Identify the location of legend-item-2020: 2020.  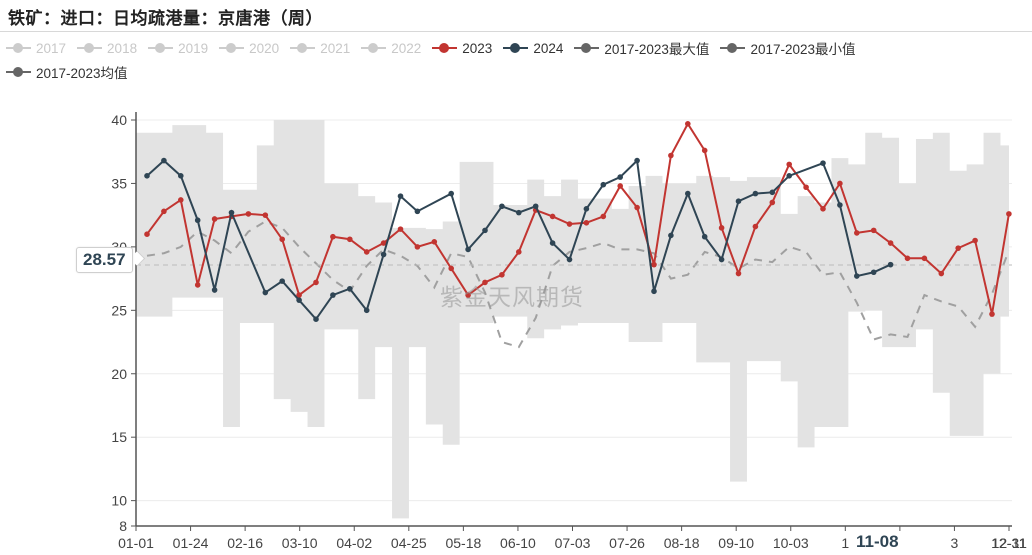
(249, 48).